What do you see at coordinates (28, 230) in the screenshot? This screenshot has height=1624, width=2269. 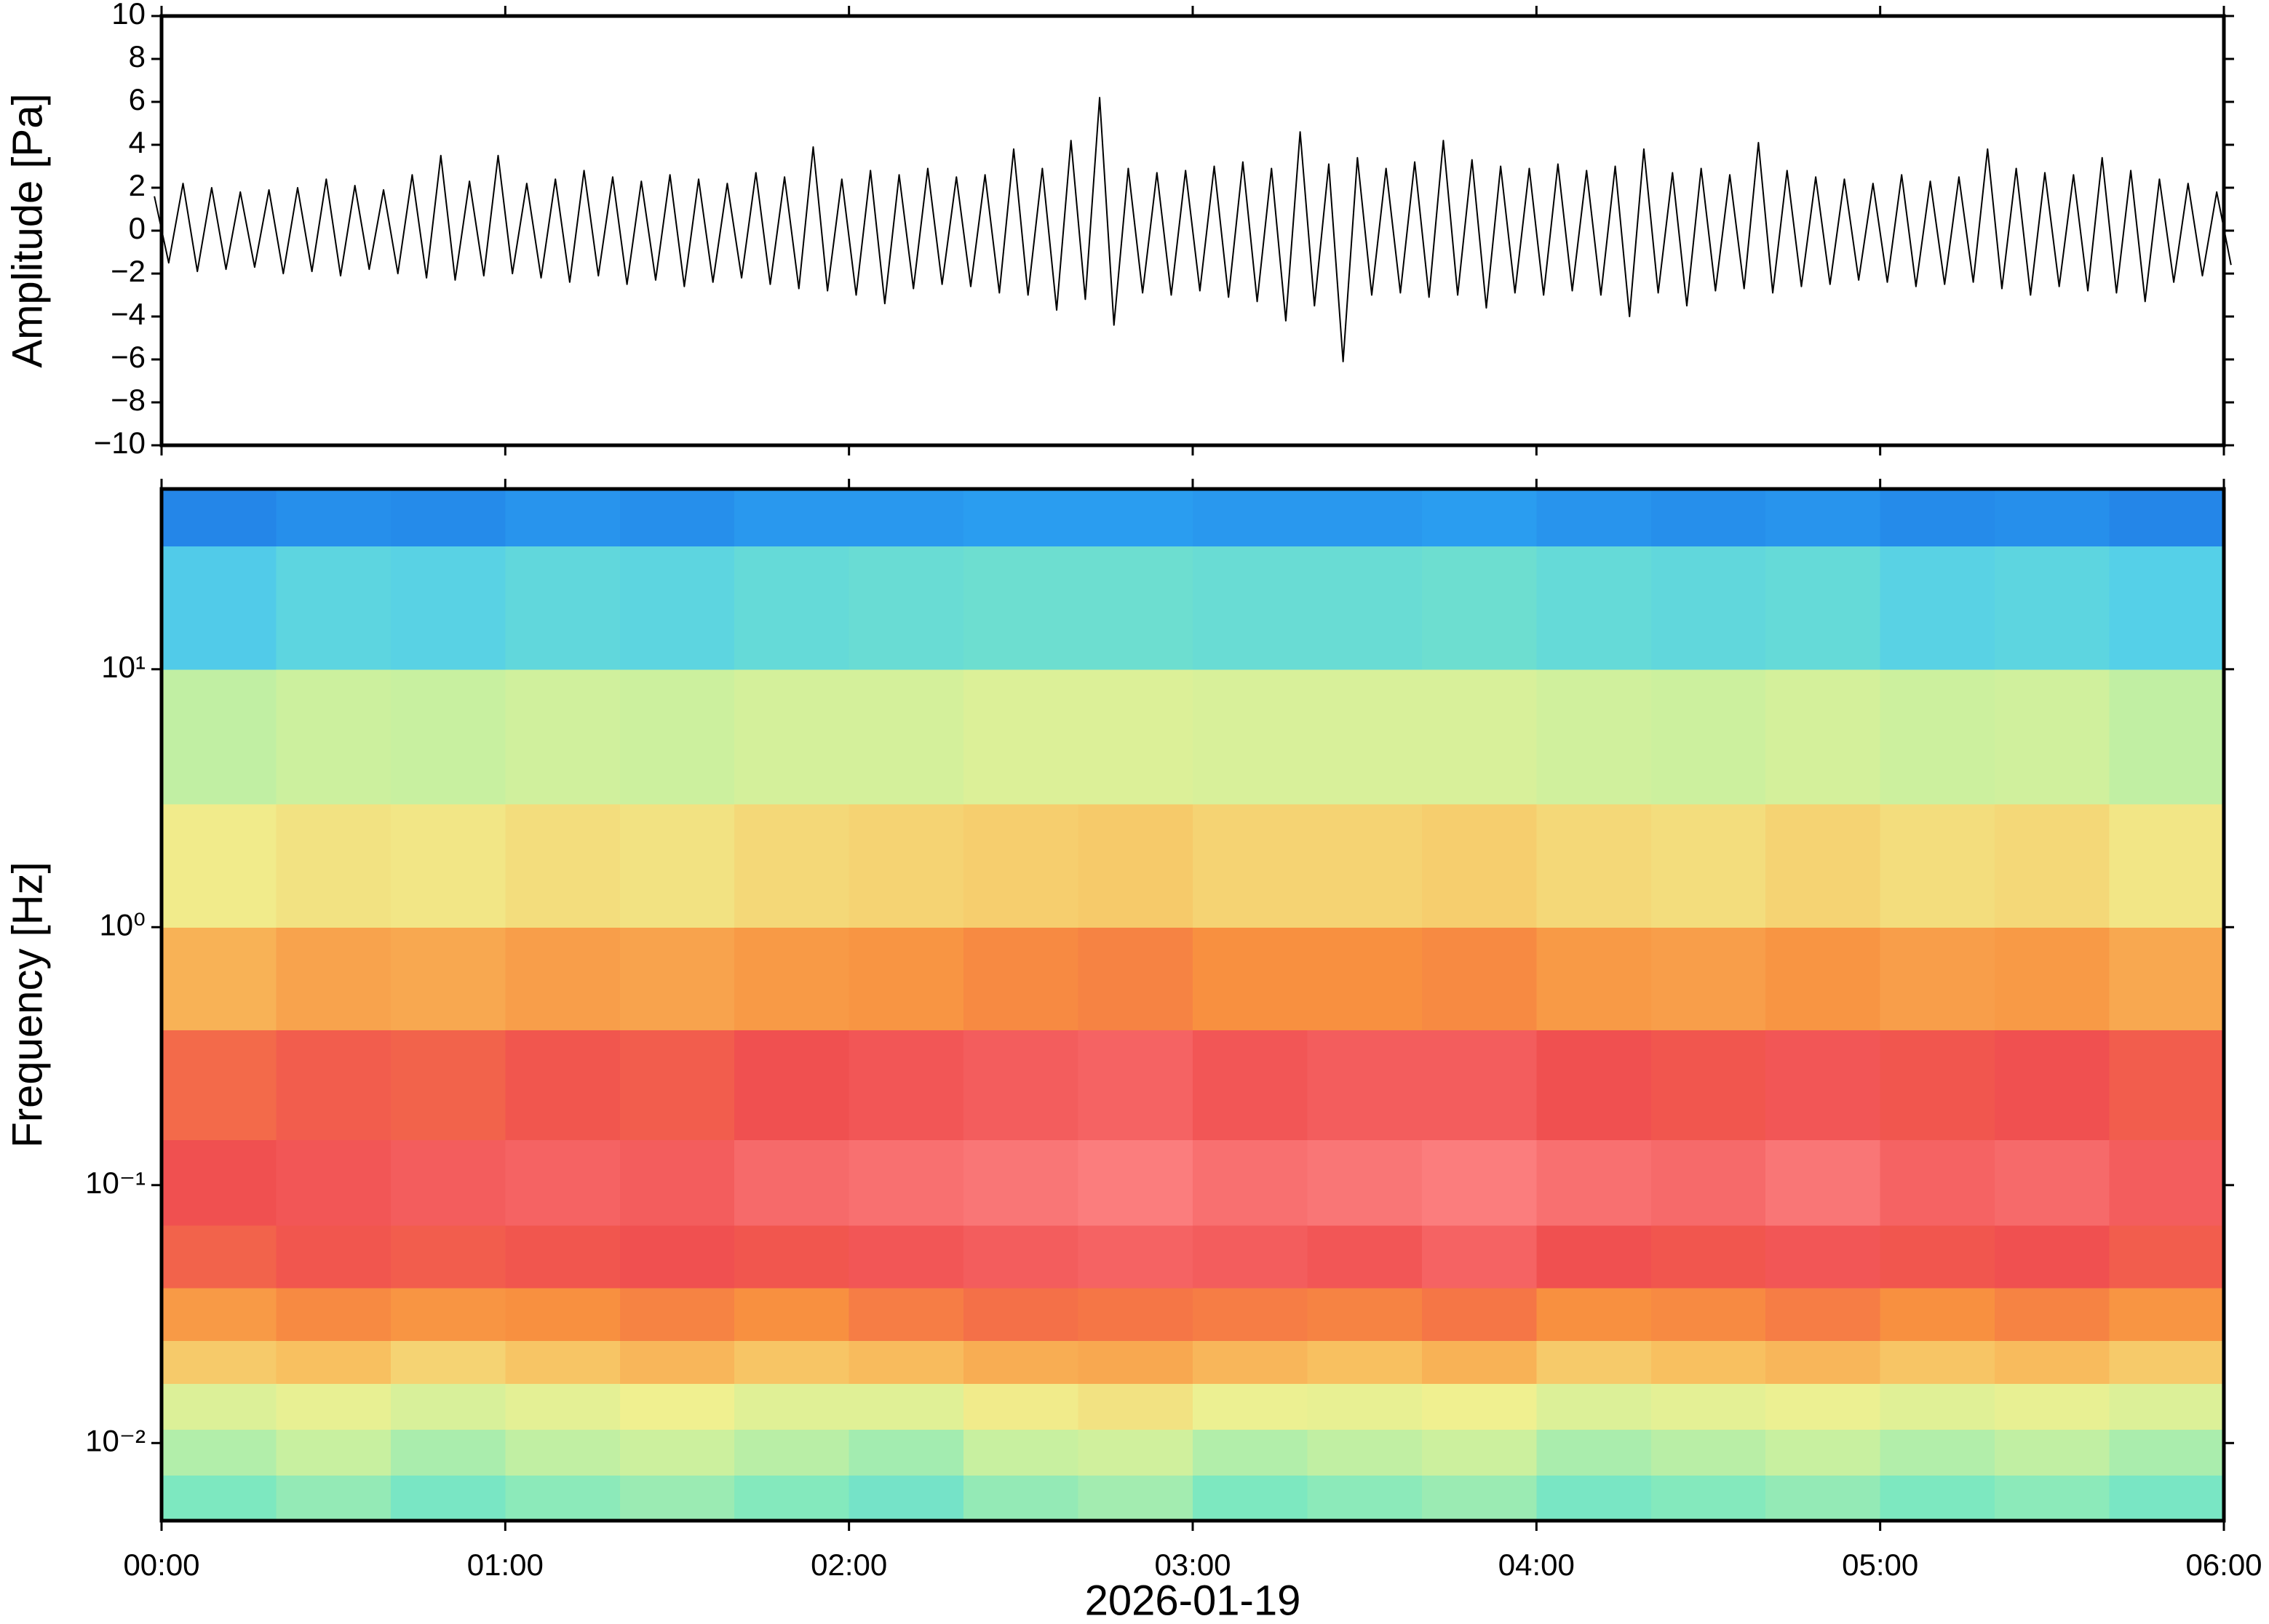 I see `y-axis-label: Amplitude [Pa]` at bounding box center [28, 230].